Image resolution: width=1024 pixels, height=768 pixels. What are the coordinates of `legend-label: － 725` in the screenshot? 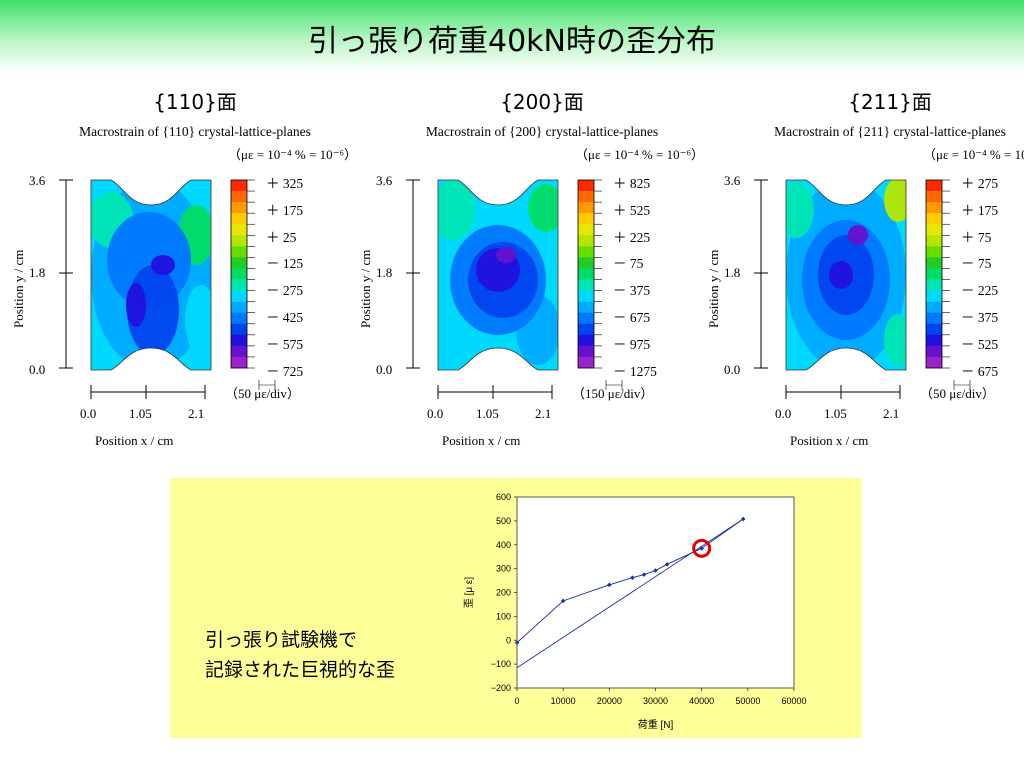 It's located at (285, 371).